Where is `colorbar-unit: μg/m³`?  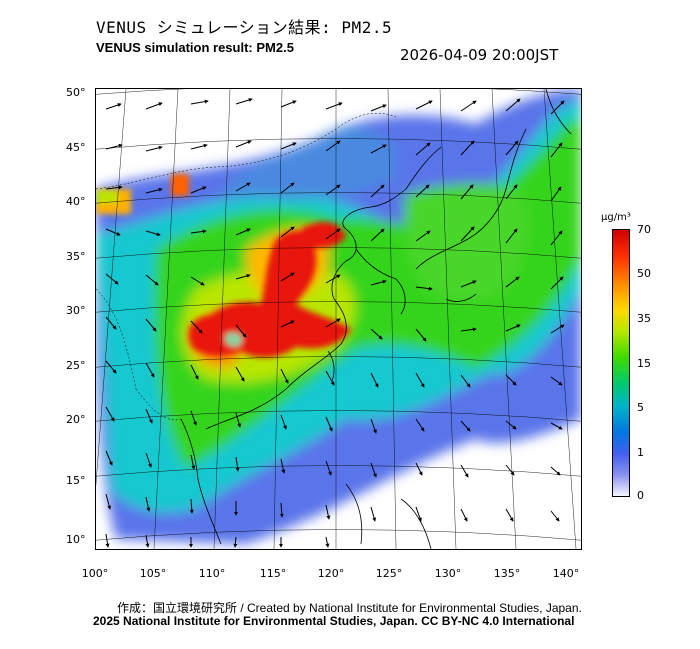
colorbar-unit: μg/m³ is located at coordinates (616, 217).